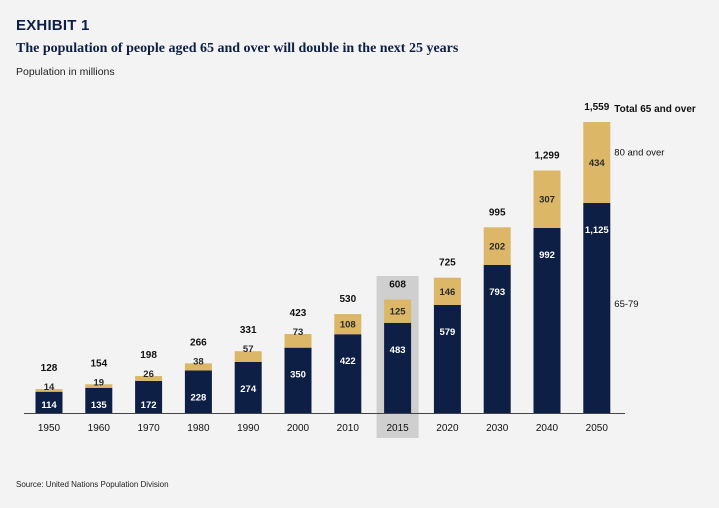 The image size is (719, 508). What do you see at coordinates (546, 156) in the screenshot?
I see `total-label: 1,299` at bounding box center [546, 156].